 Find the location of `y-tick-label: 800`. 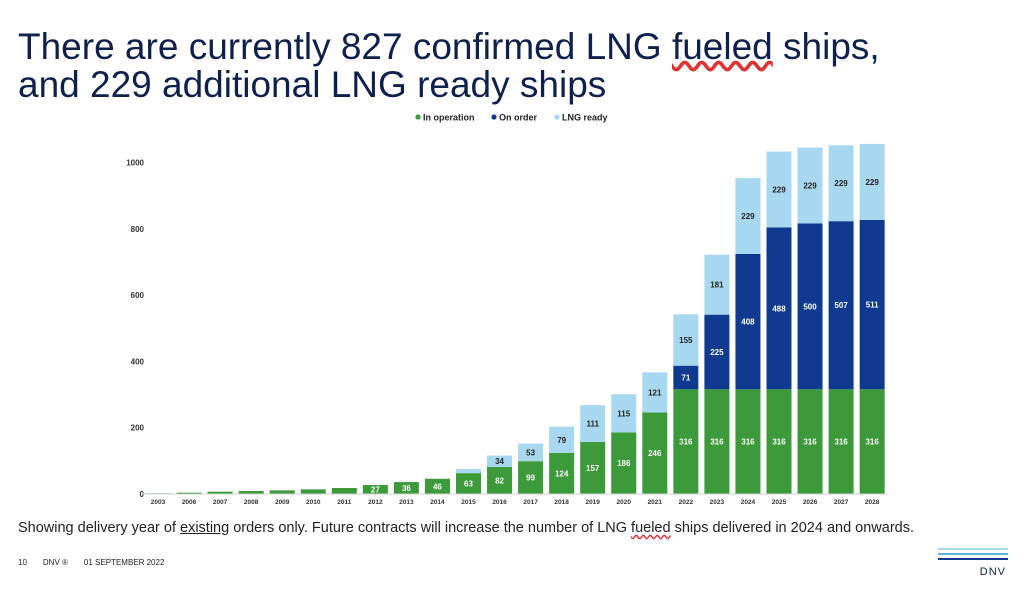

y-tick-label: 800 is located at coordinates (138, 229).